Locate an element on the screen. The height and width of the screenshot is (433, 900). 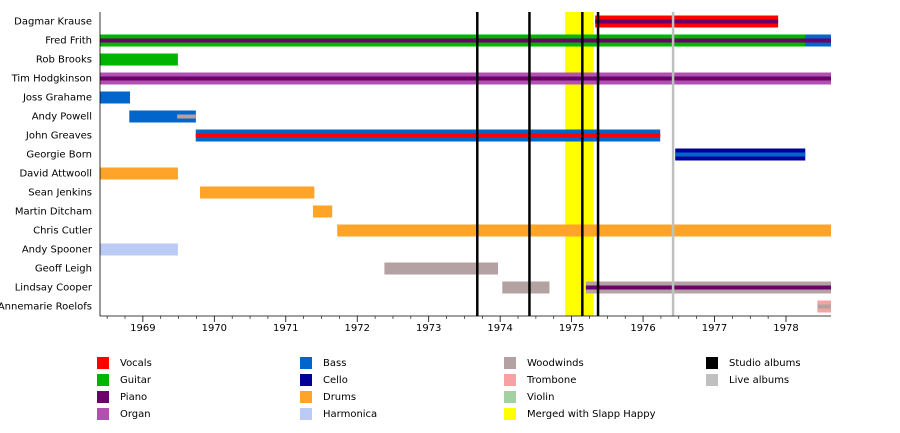
x-tick-label: 1973 is located at coordinates (428, 328).